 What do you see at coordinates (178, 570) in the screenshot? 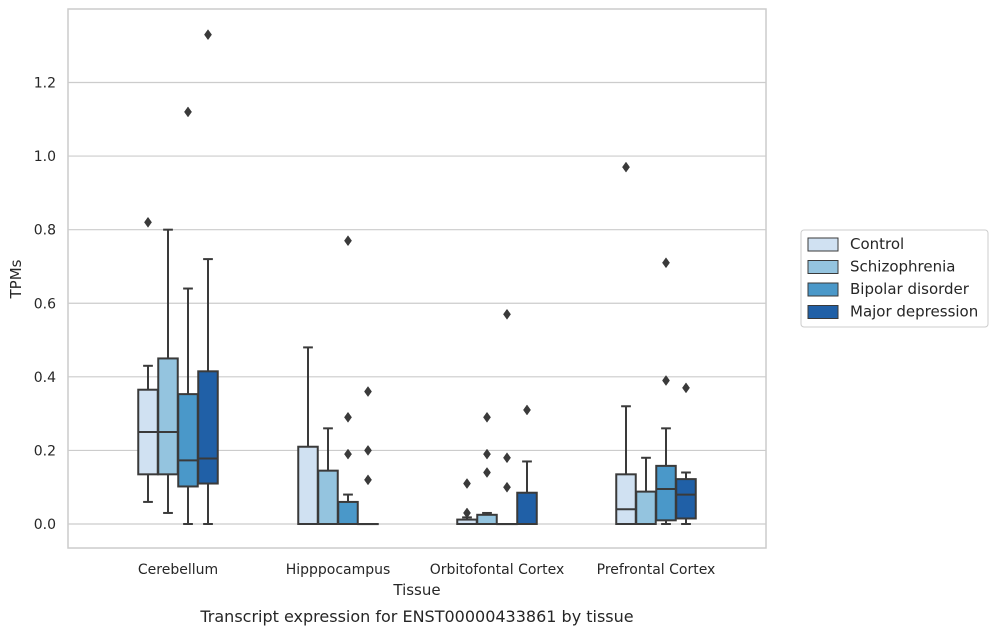
I see `x-tick-label: Cerebellum` at bounding box center [178, 570].